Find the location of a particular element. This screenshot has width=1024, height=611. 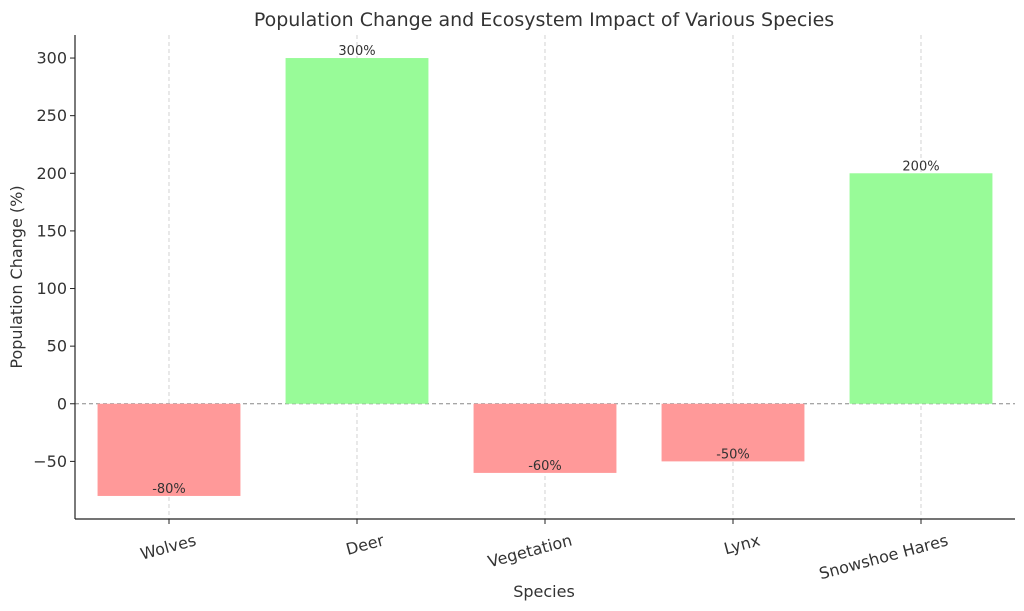

x-tick-label: Deer is located at coordinates (365, 544).